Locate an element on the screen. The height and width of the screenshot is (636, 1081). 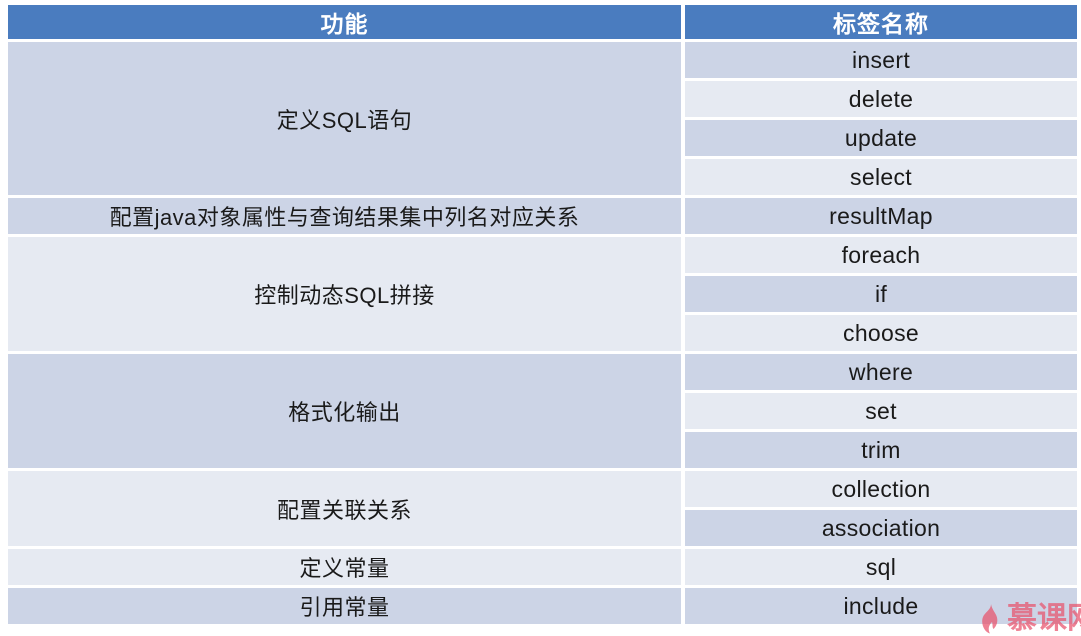
table-row: select is located at coordinates (542, 177).